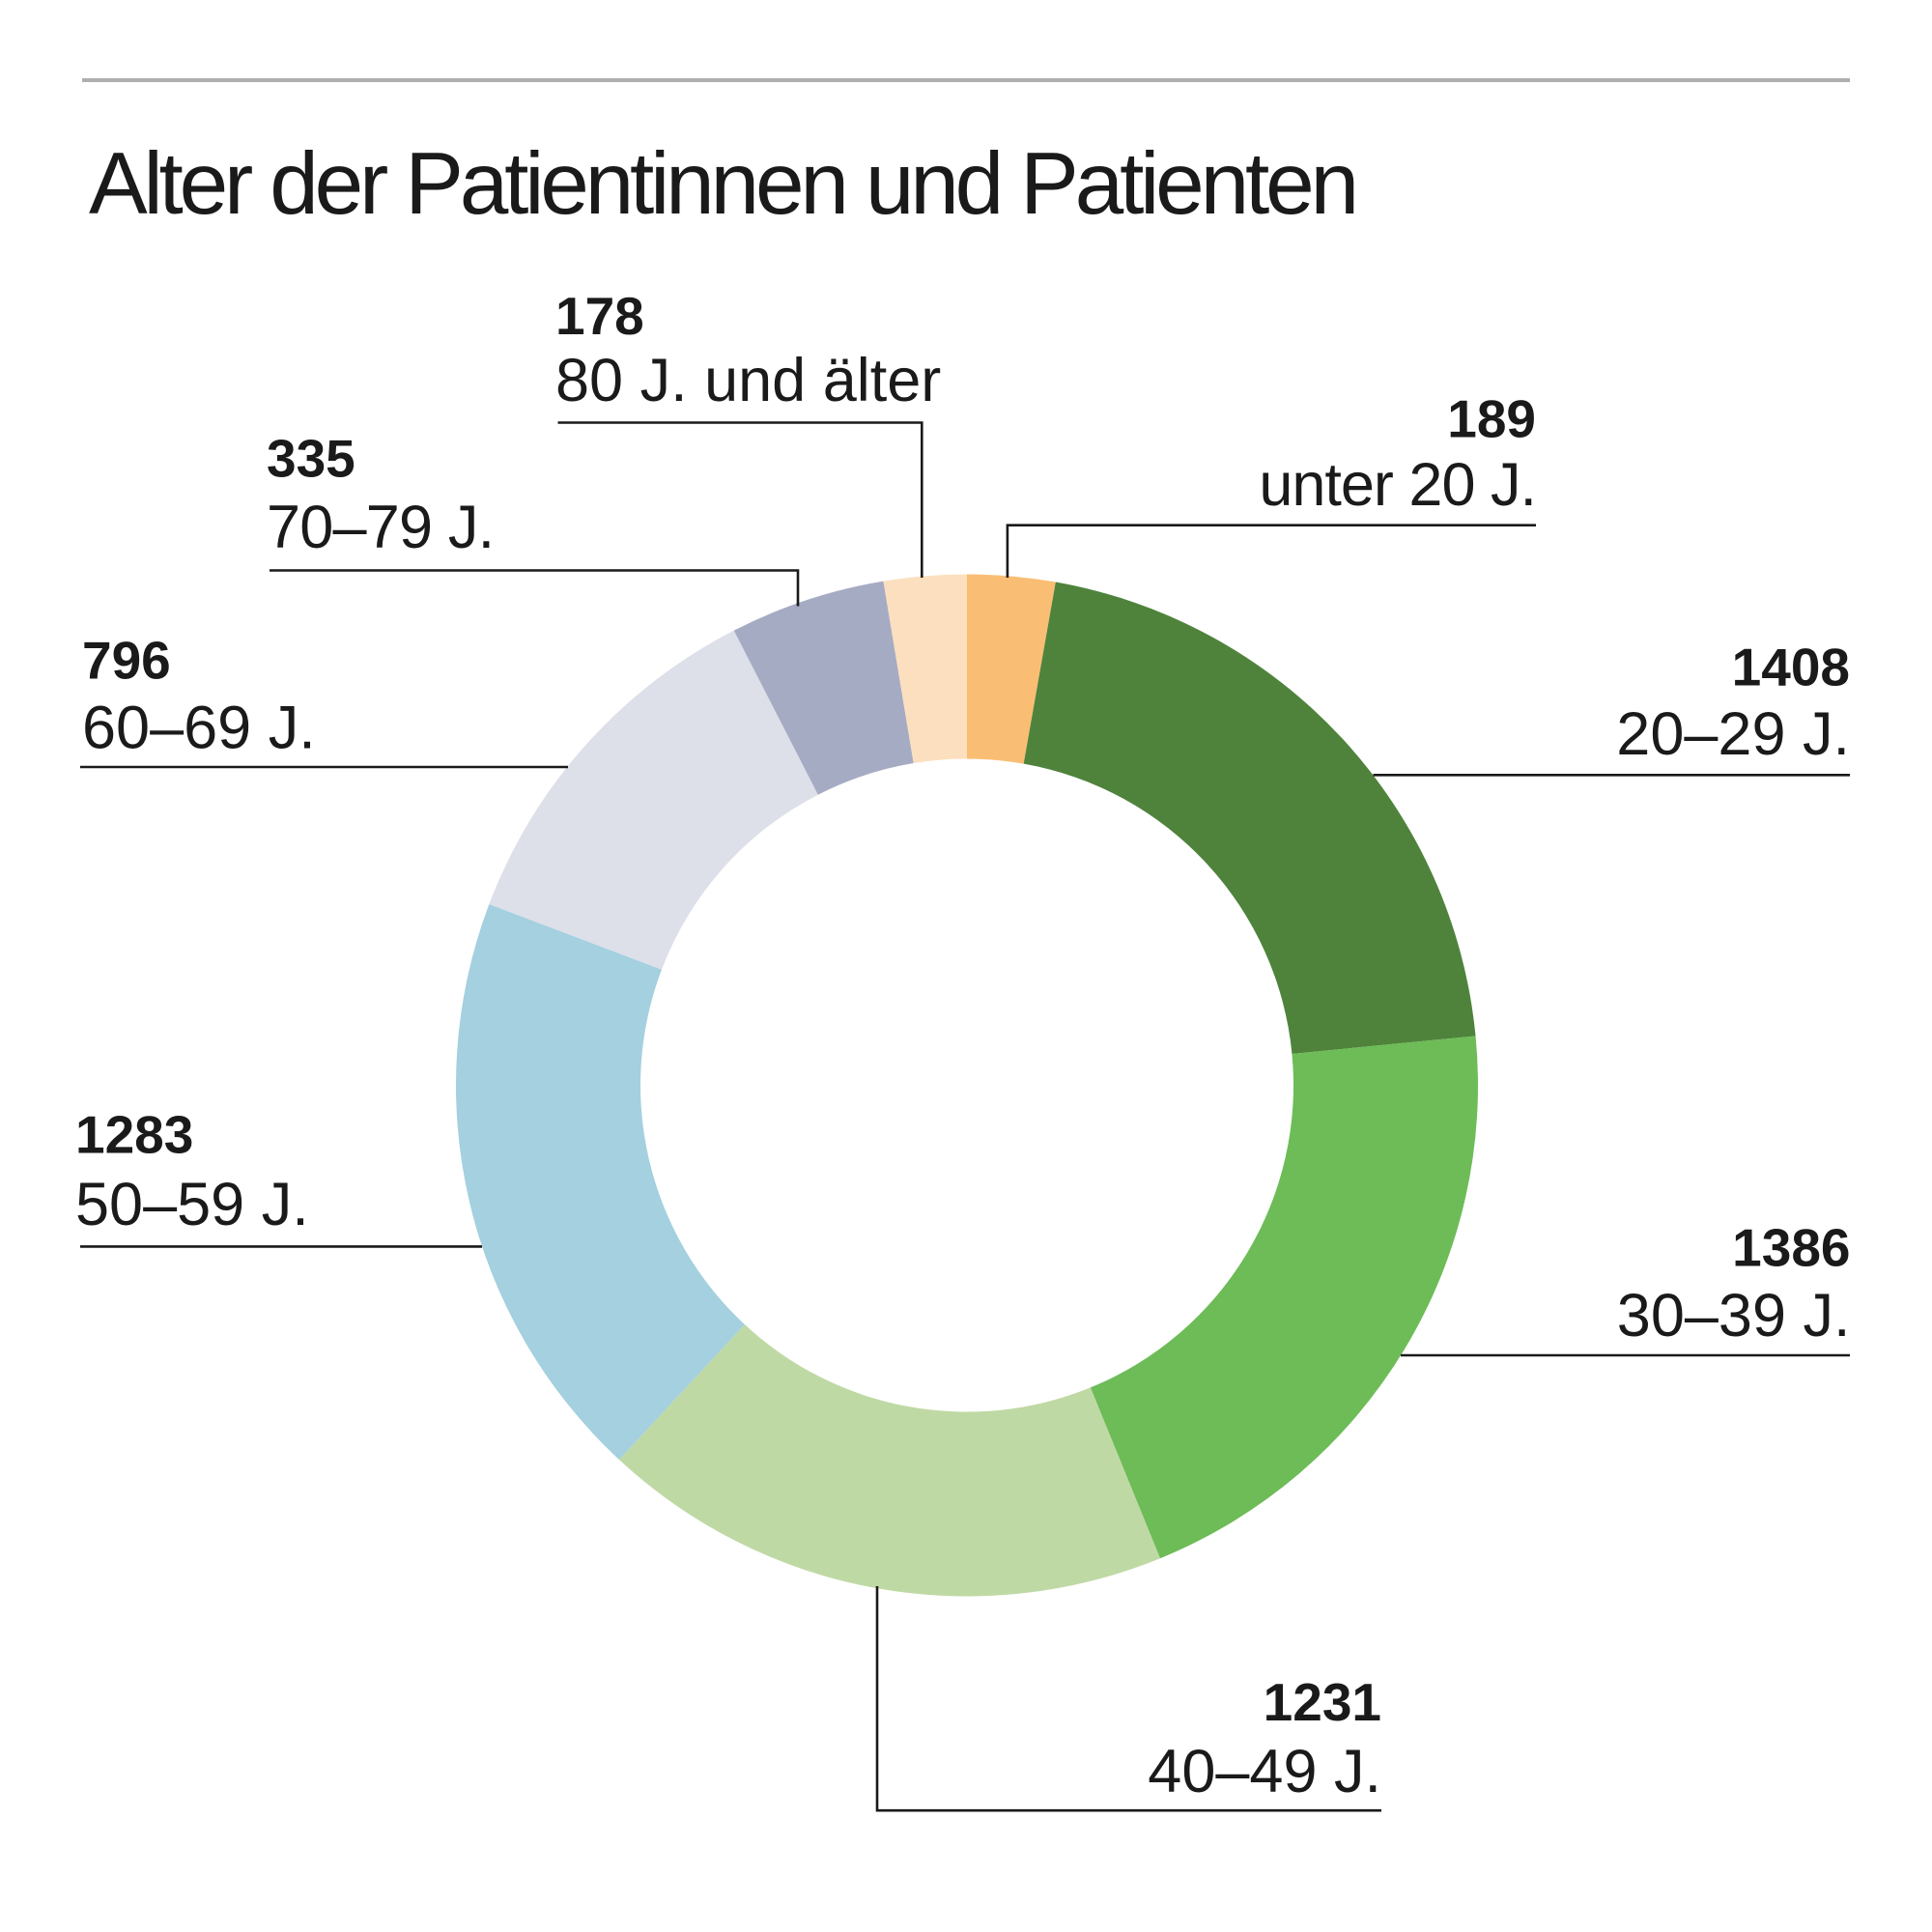 The height and width of the screenshot is (1932, 1932). I want to click on svg-text: 189, so click(1491, 419).